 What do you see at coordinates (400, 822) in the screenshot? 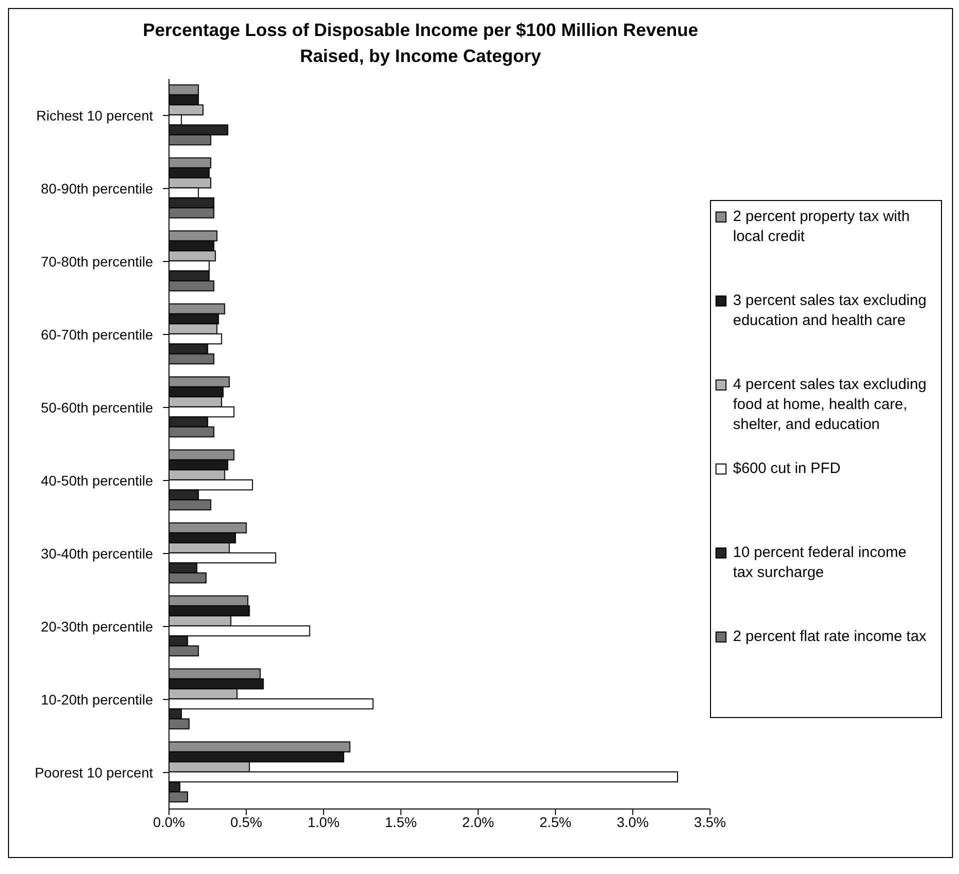
I see `x-tick-label: 1.5%` at bounding box center [400, 822].